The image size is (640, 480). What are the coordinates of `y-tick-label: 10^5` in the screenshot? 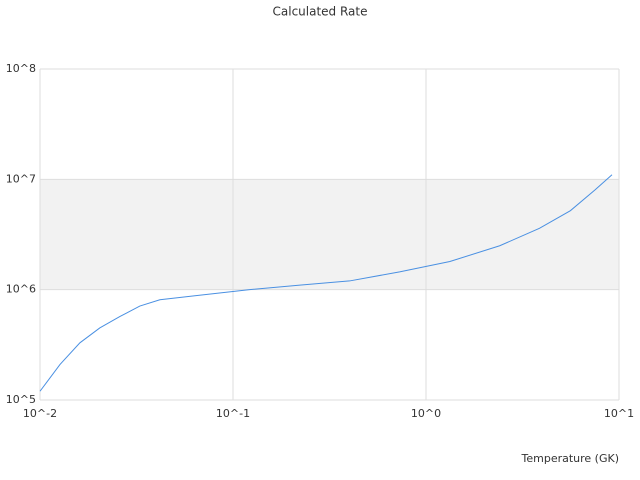 It's located at (21, 399).